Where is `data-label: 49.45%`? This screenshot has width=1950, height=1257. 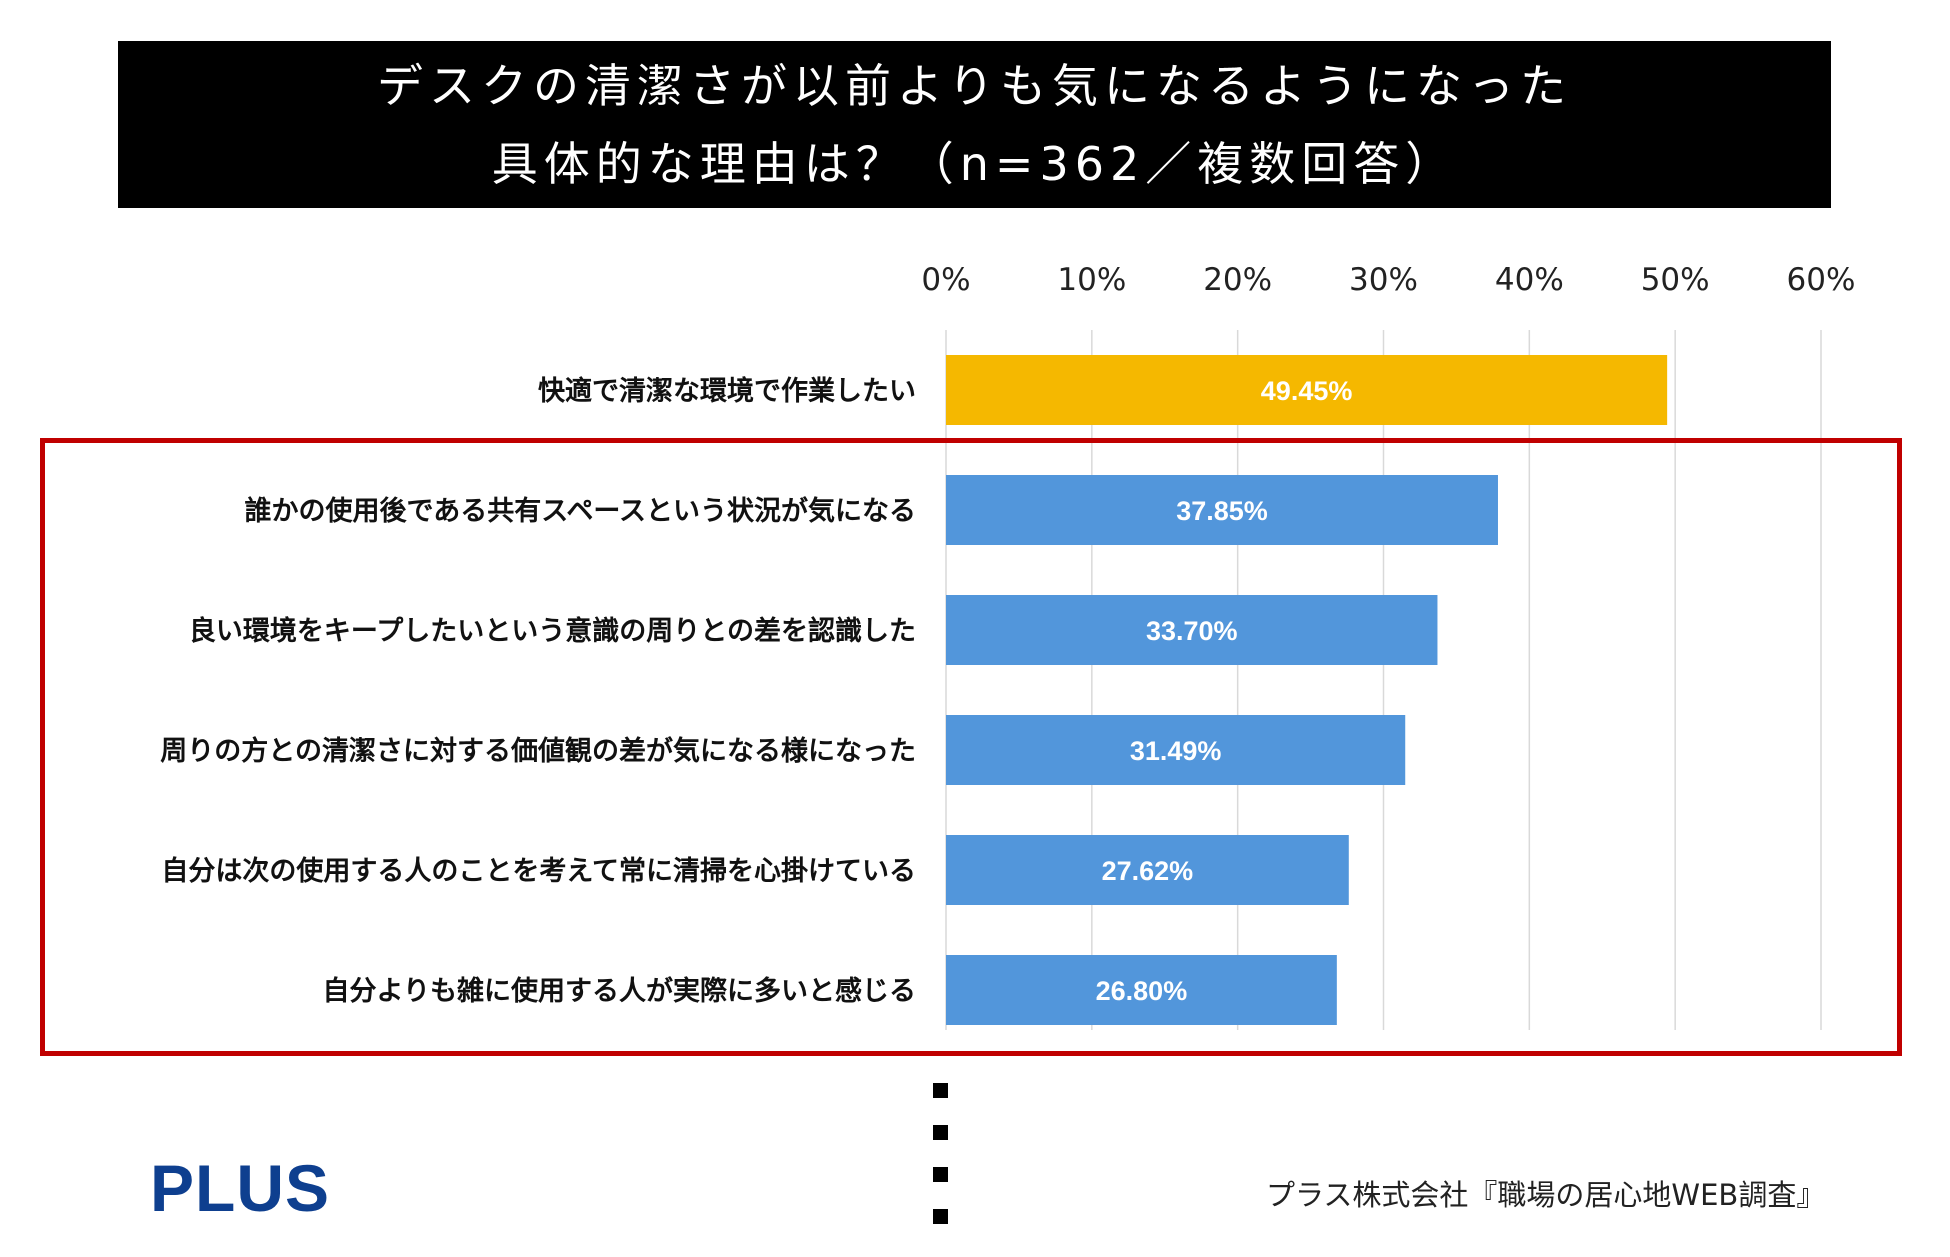
data-label: 49.45% is located at coordinates (1307, 391).